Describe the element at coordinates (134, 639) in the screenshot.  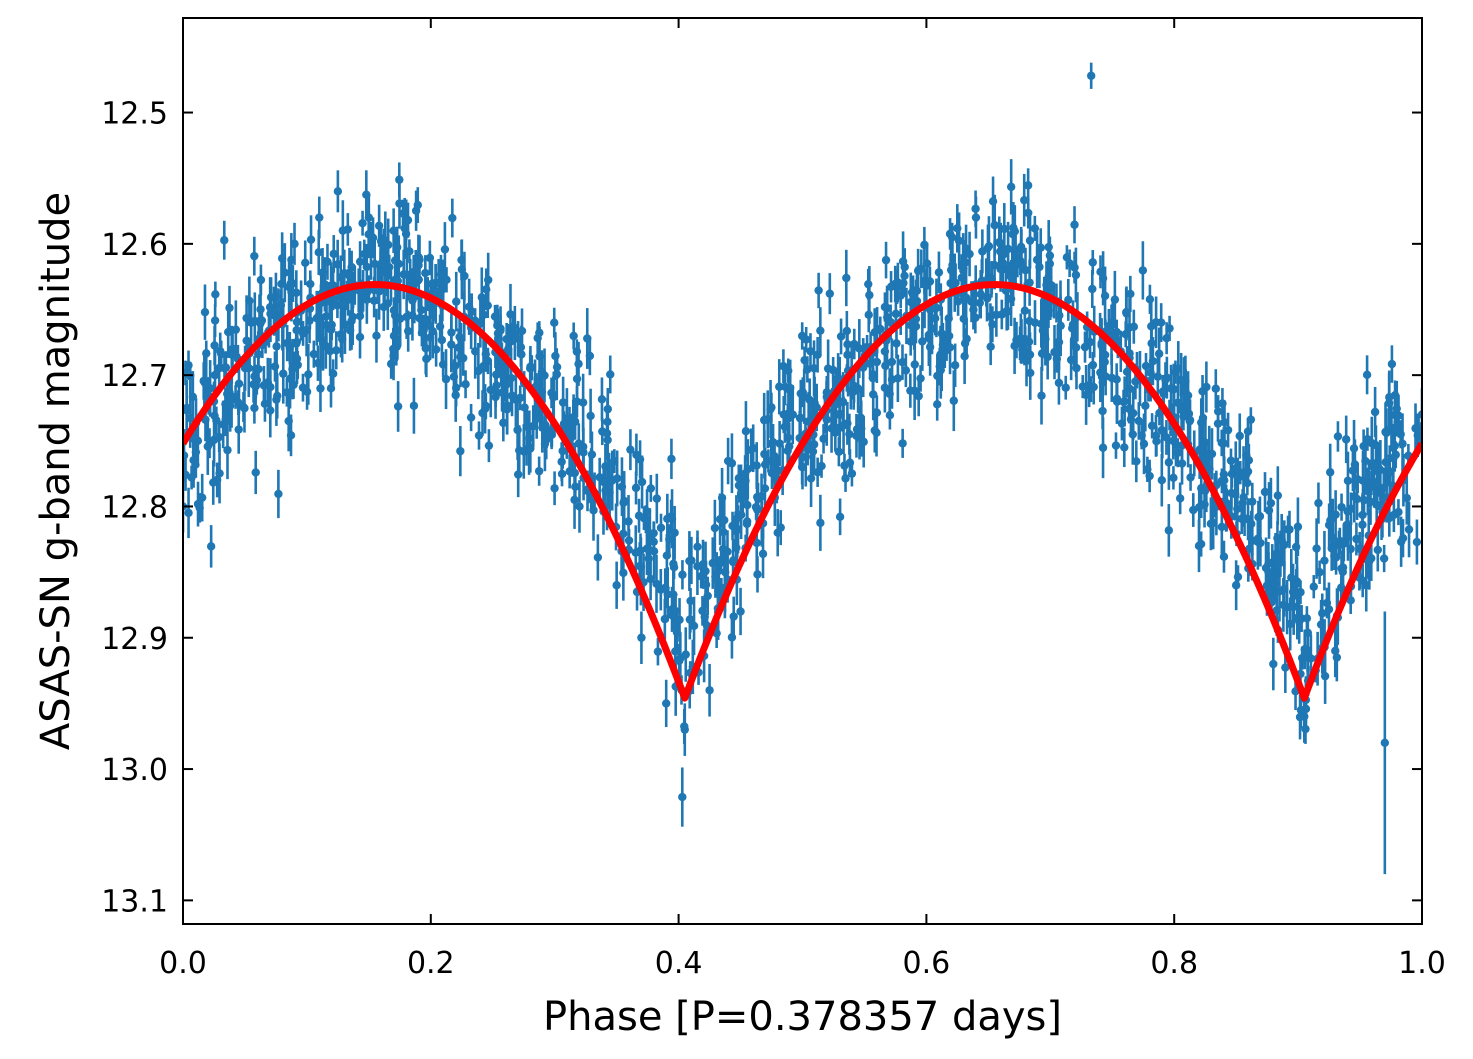
I see `y-tick-label: 12.9` at that location.